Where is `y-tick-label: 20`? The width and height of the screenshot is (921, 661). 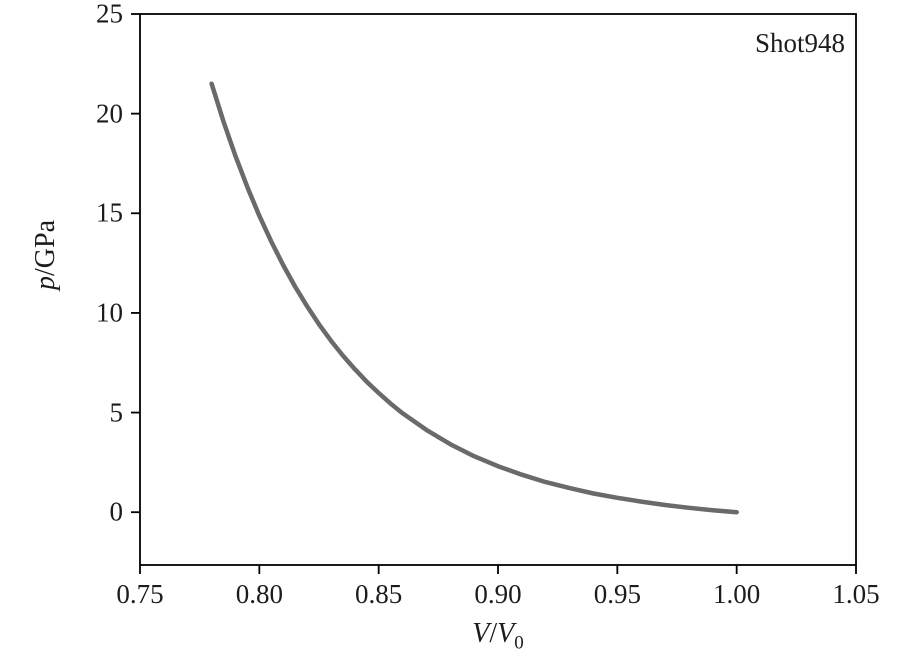
y-tick-label: 20 is located at coordinates (109, 113).